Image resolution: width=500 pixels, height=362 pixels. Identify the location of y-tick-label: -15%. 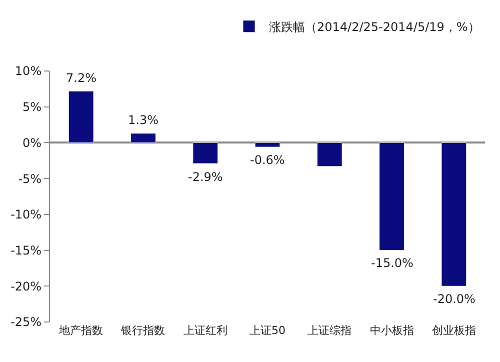
(26, 250).